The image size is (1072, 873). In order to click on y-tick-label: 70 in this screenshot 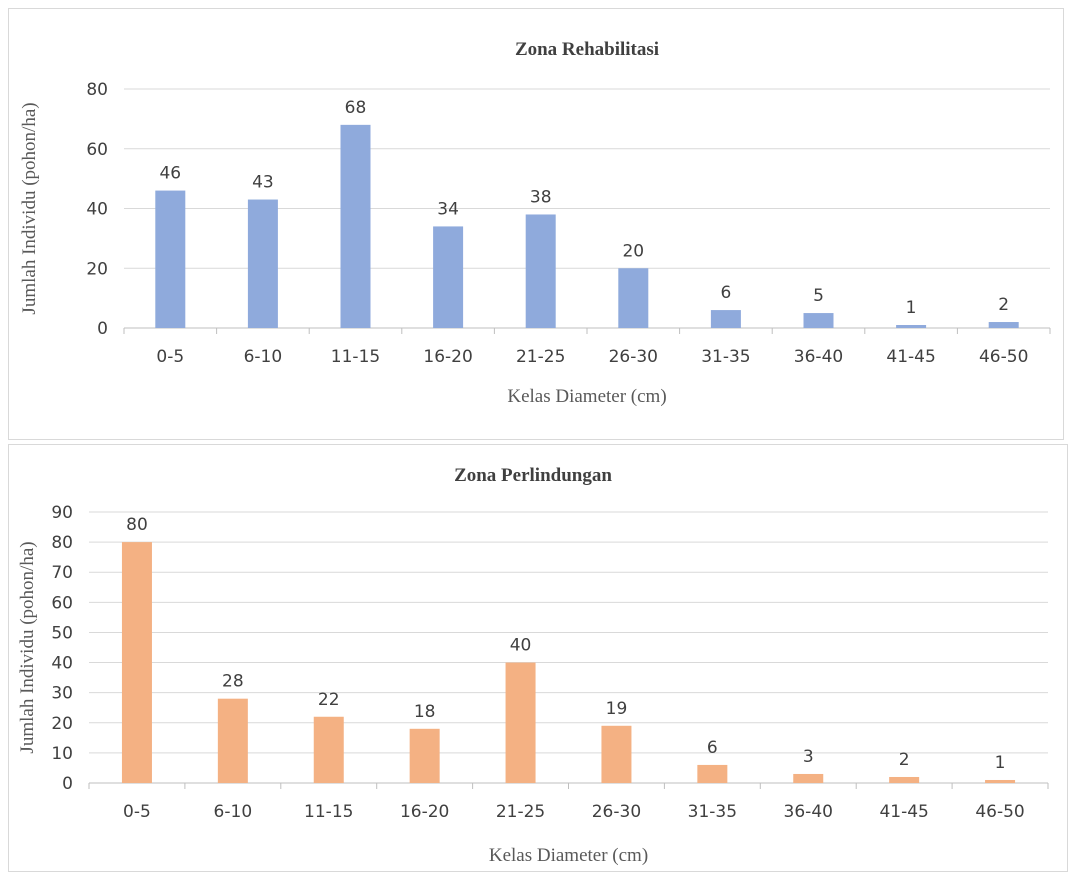, I will do `click(62, 573)`.